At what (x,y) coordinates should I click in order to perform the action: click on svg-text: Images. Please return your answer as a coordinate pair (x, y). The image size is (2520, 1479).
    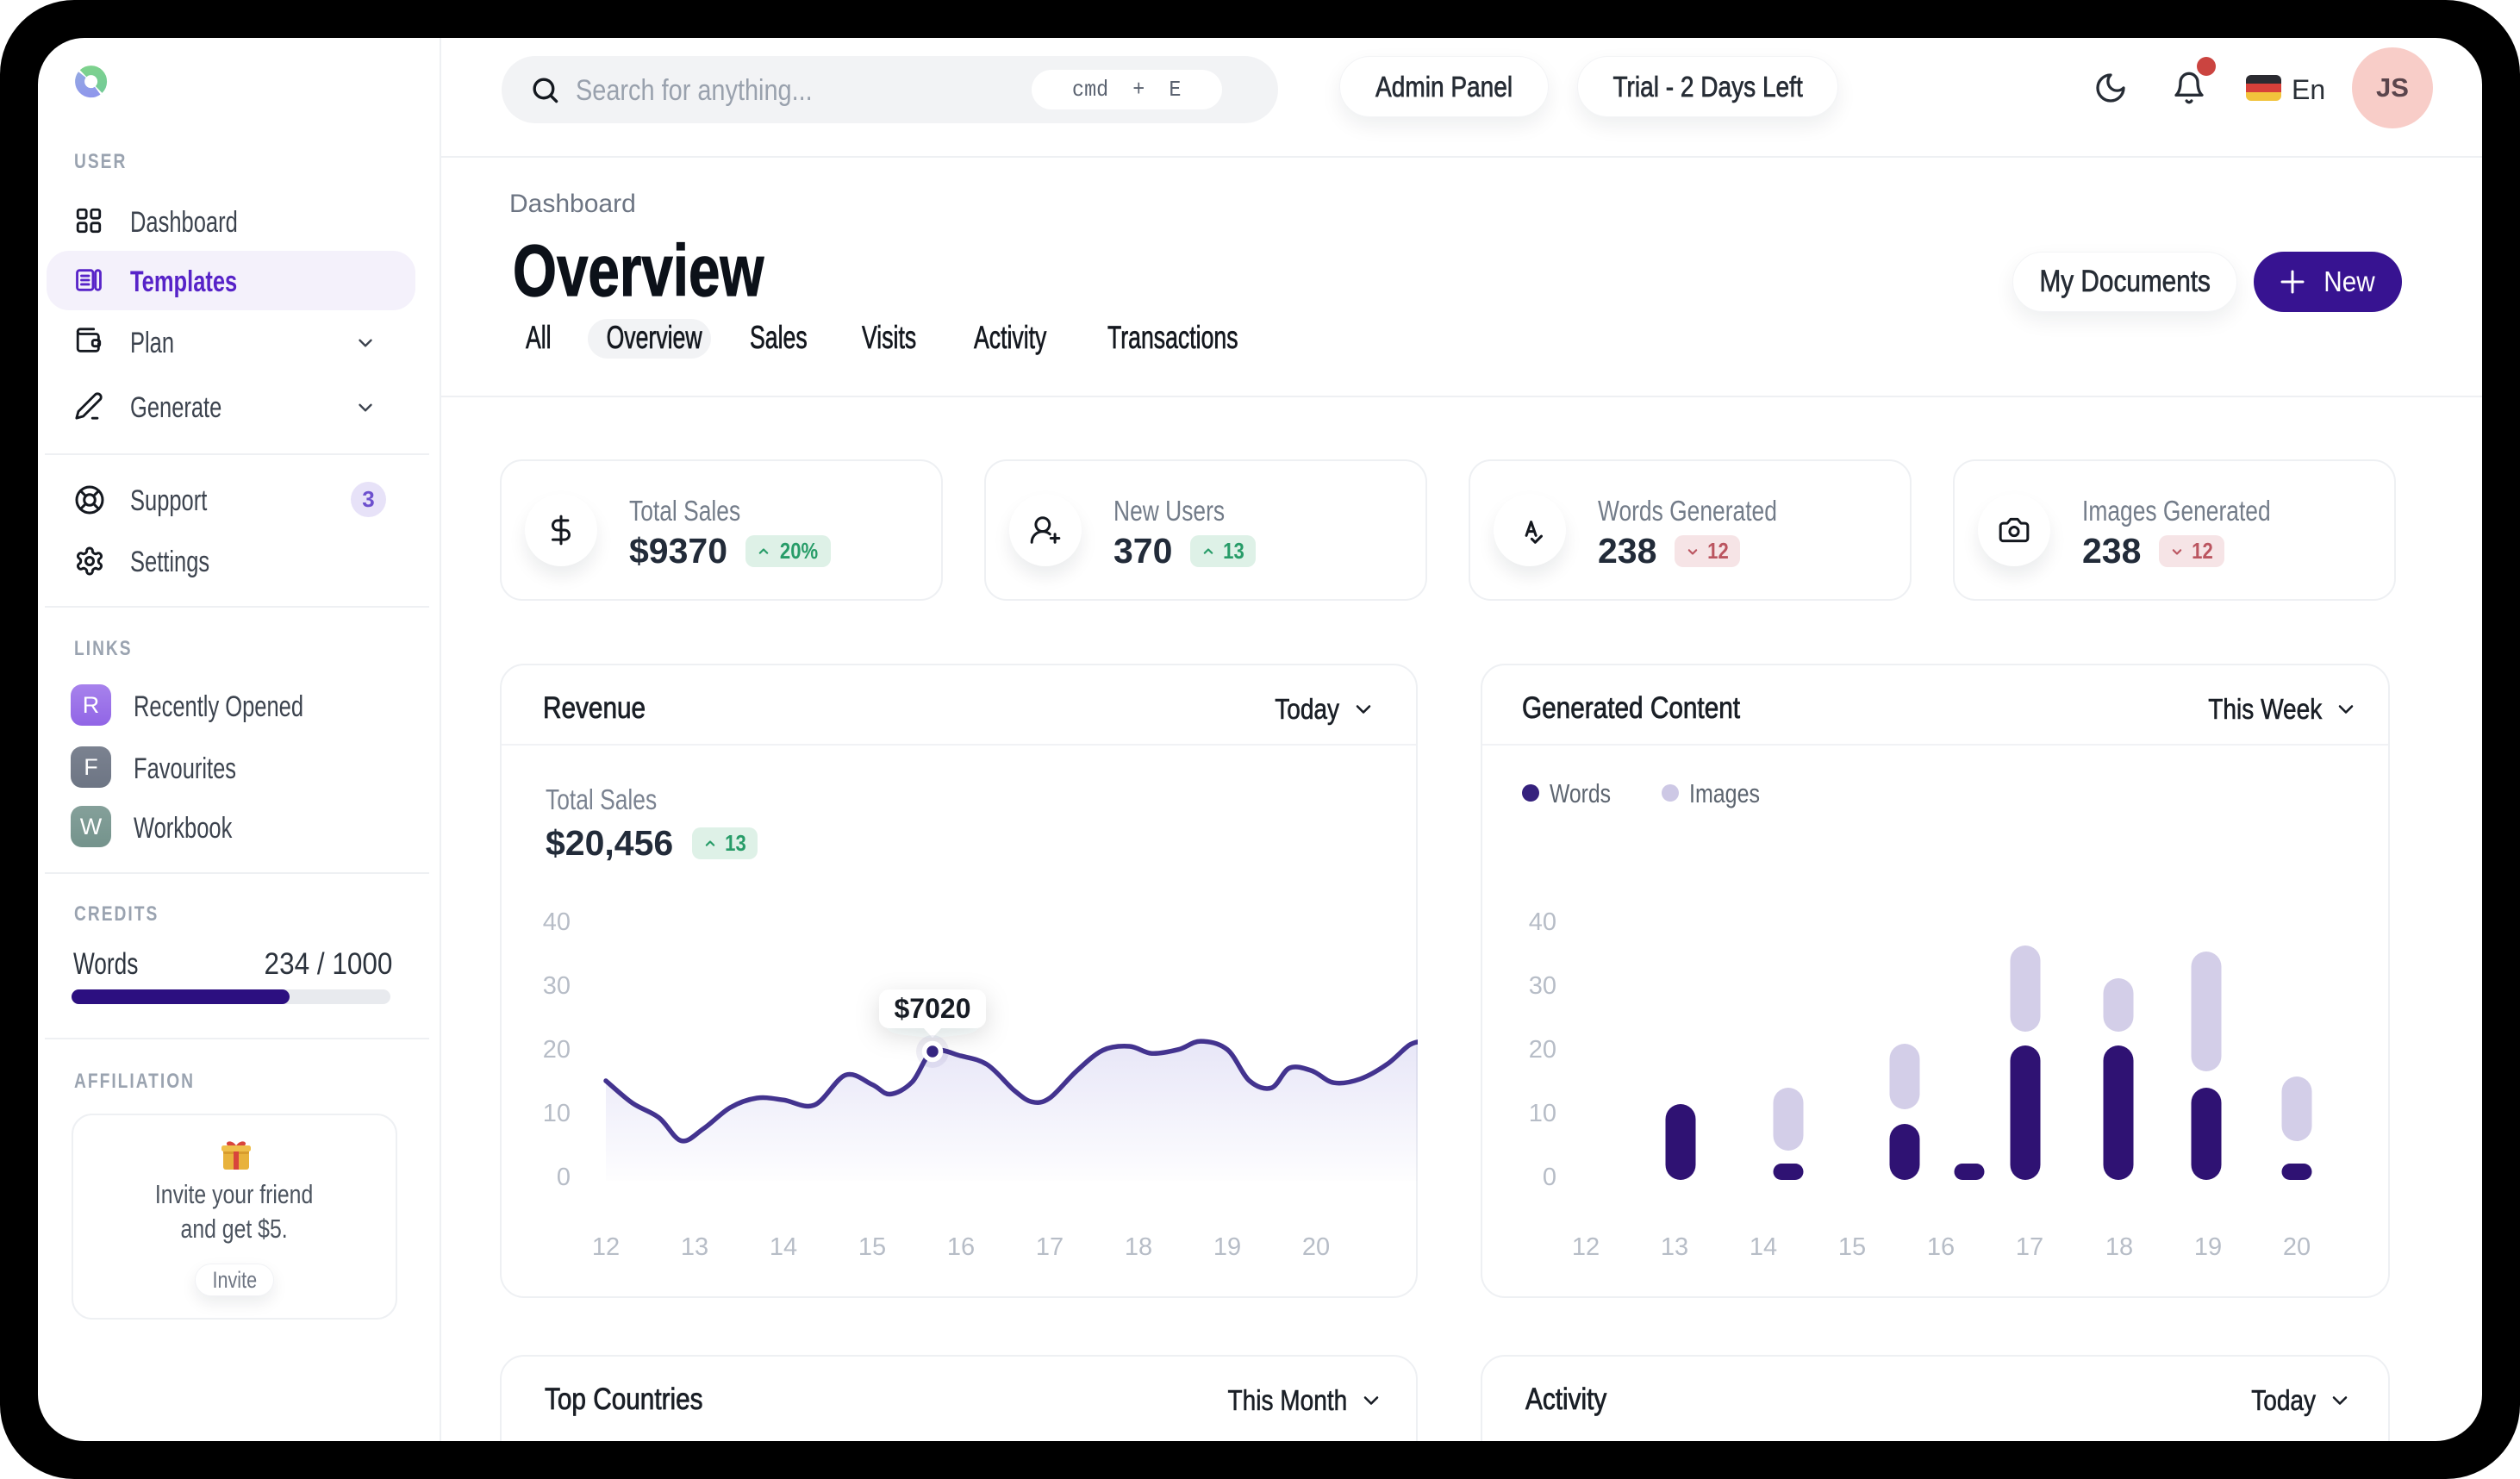
    Looking at the image, I should click on (1725, 793).